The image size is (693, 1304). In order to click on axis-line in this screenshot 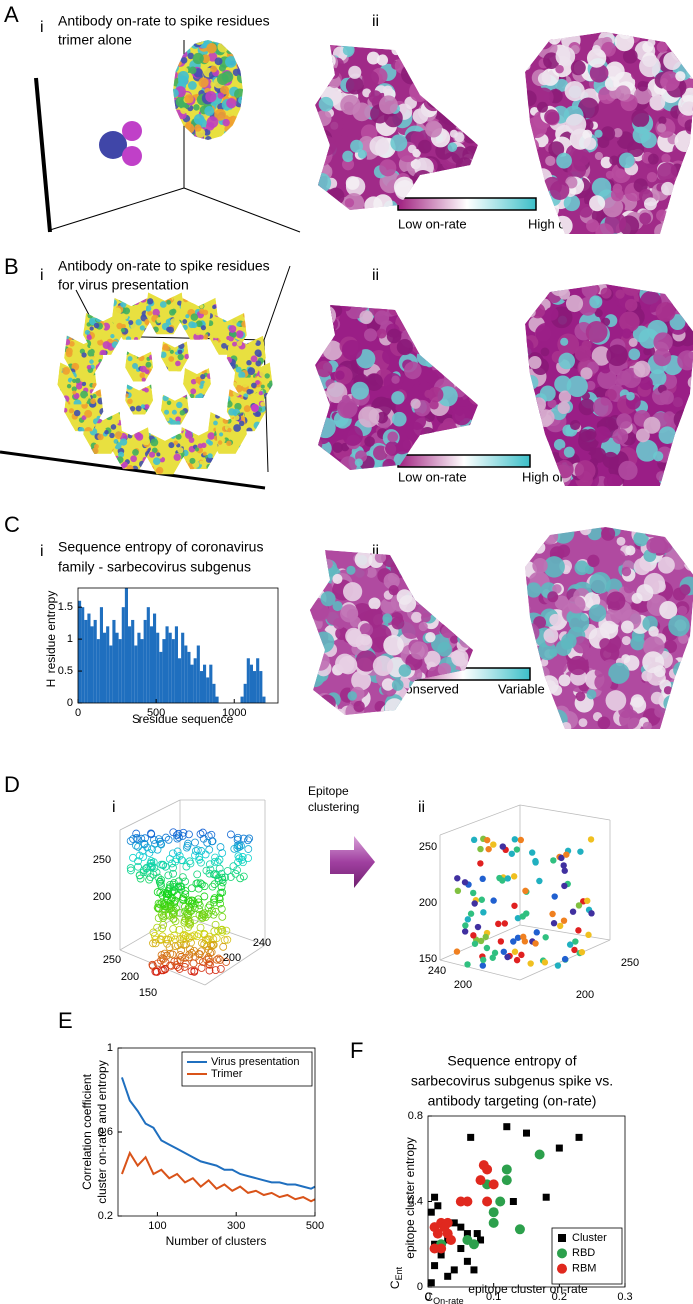, I will do `click(43, 155)`.